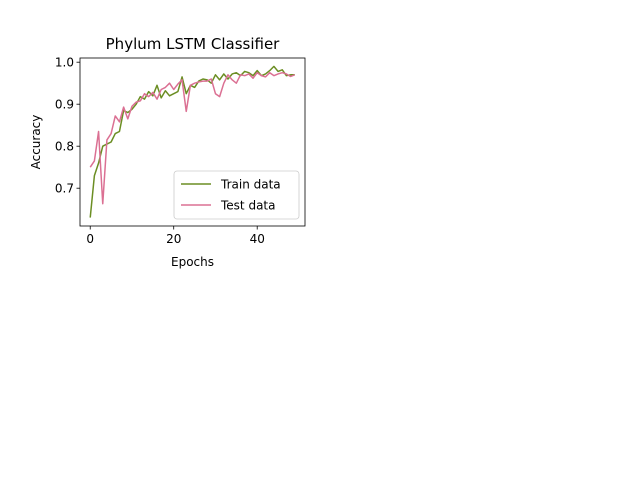  I want to click on x-tick-label: 40, so click(257, 239).